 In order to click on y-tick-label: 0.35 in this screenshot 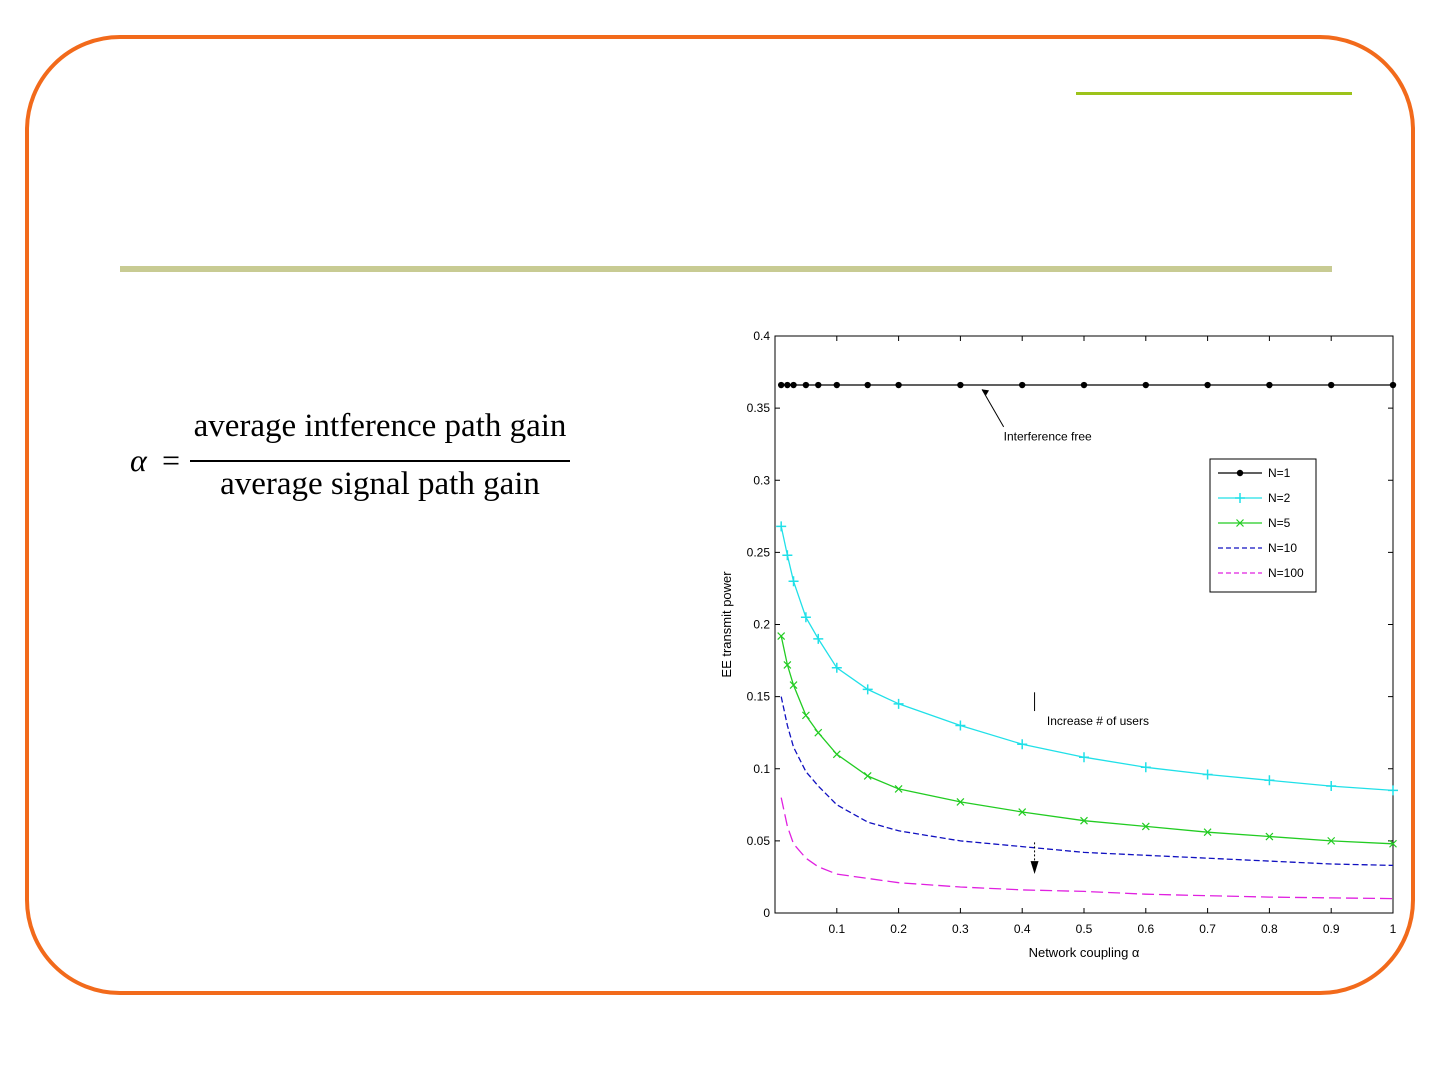, I will do `click(759, 408)`.